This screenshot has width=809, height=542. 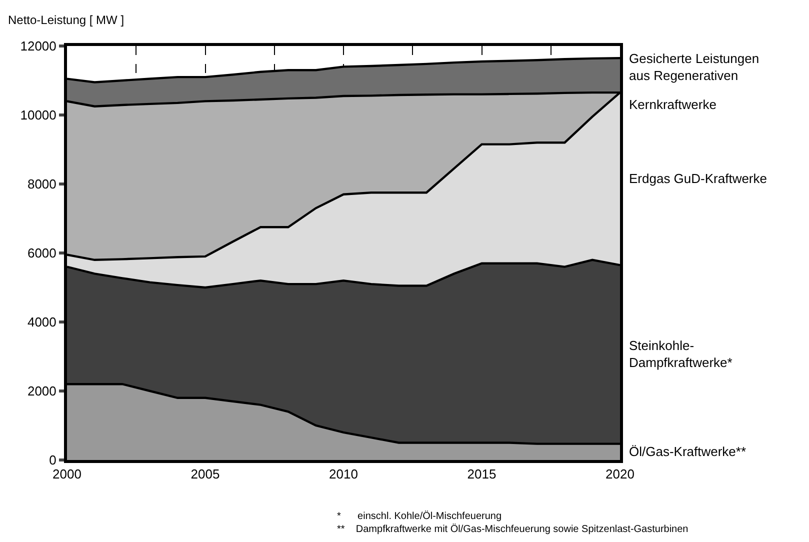 What do you see at coordinates (512, 529) in the screenshot?
I see `text: ** Dampfkraftwerke mit Öl/Gas-Mischfeuerung sowie Spitzenlast-Gasturbinen` at bounding box center [512, 529].